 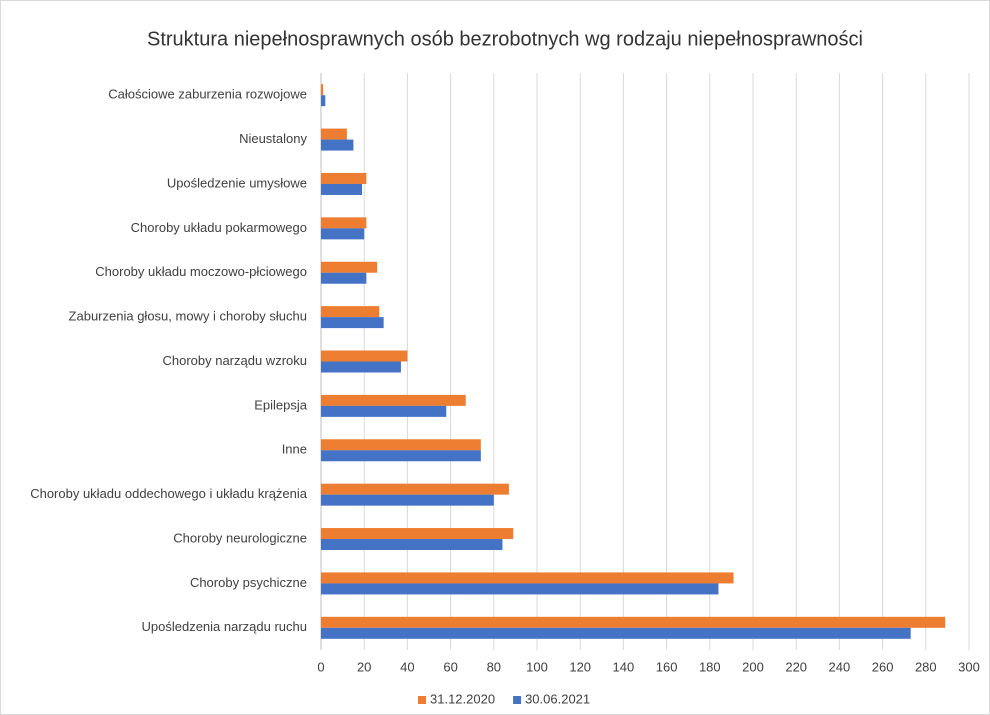 What do you see at coordinates (219, 227) in the screenshot?
I see `y-tick-label: Choroby układu pokarmowego` at bounding box center [219, 227].